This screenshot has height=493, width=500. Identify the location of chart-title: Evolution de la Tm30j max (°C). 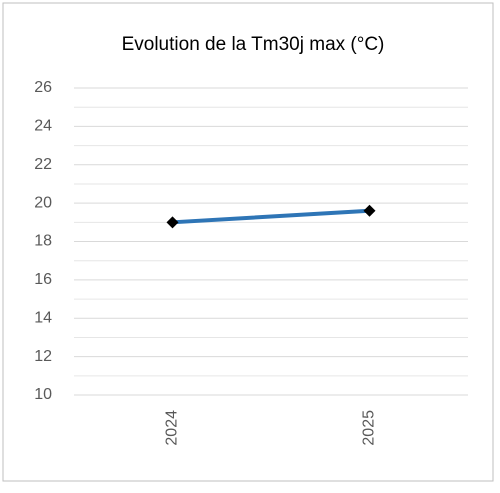
(253, 44).